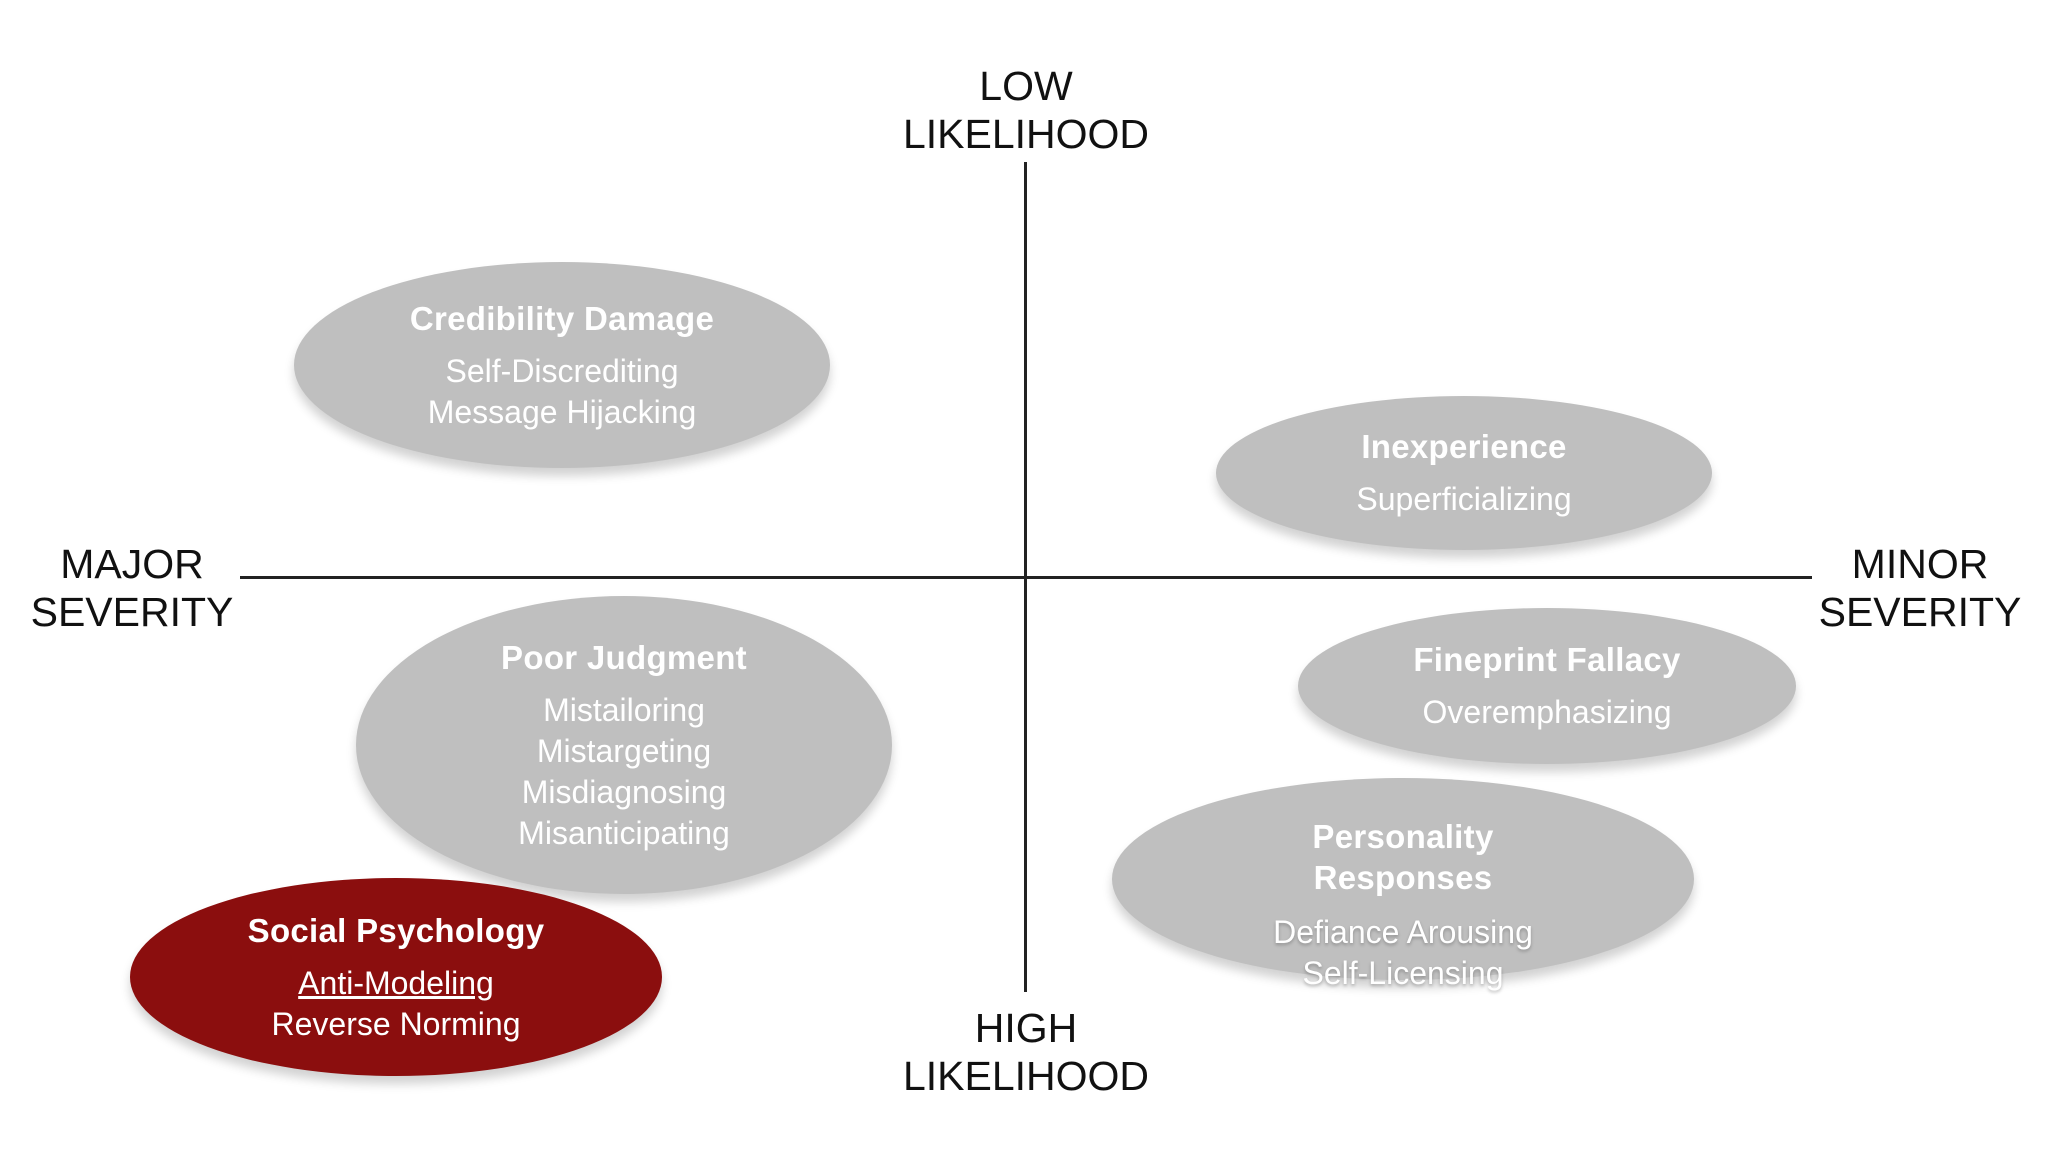 This screenshot has height=1152, width=2048. I want to click on bubble-item: Message Hijacking, so click(562, 411).